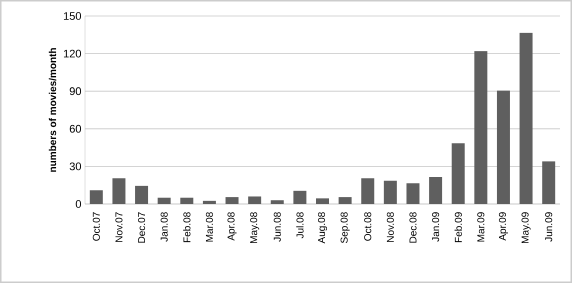 This screenshot has width=572, height=283. I want to click on x-tick-label: Jul.08, so click(300, 225).